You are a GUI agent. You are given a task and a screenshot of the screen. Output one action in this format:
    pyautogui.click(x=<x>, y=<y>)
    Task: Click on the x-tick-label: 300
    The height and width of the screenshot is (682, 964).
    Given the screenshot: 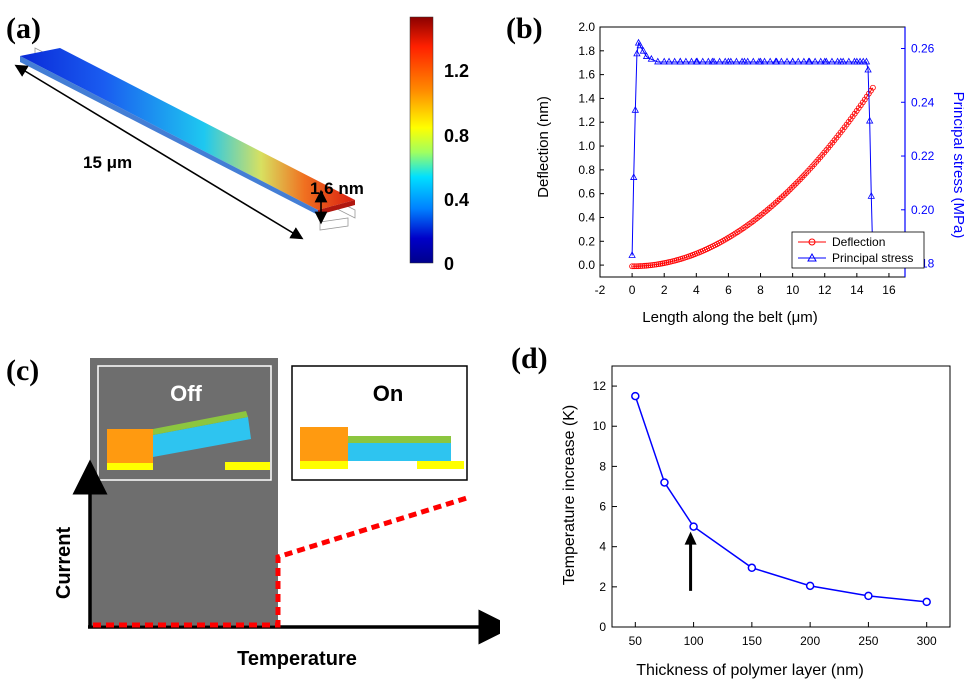 What is the action you would take?
    pyautogui.click(x=927, y=641)
    